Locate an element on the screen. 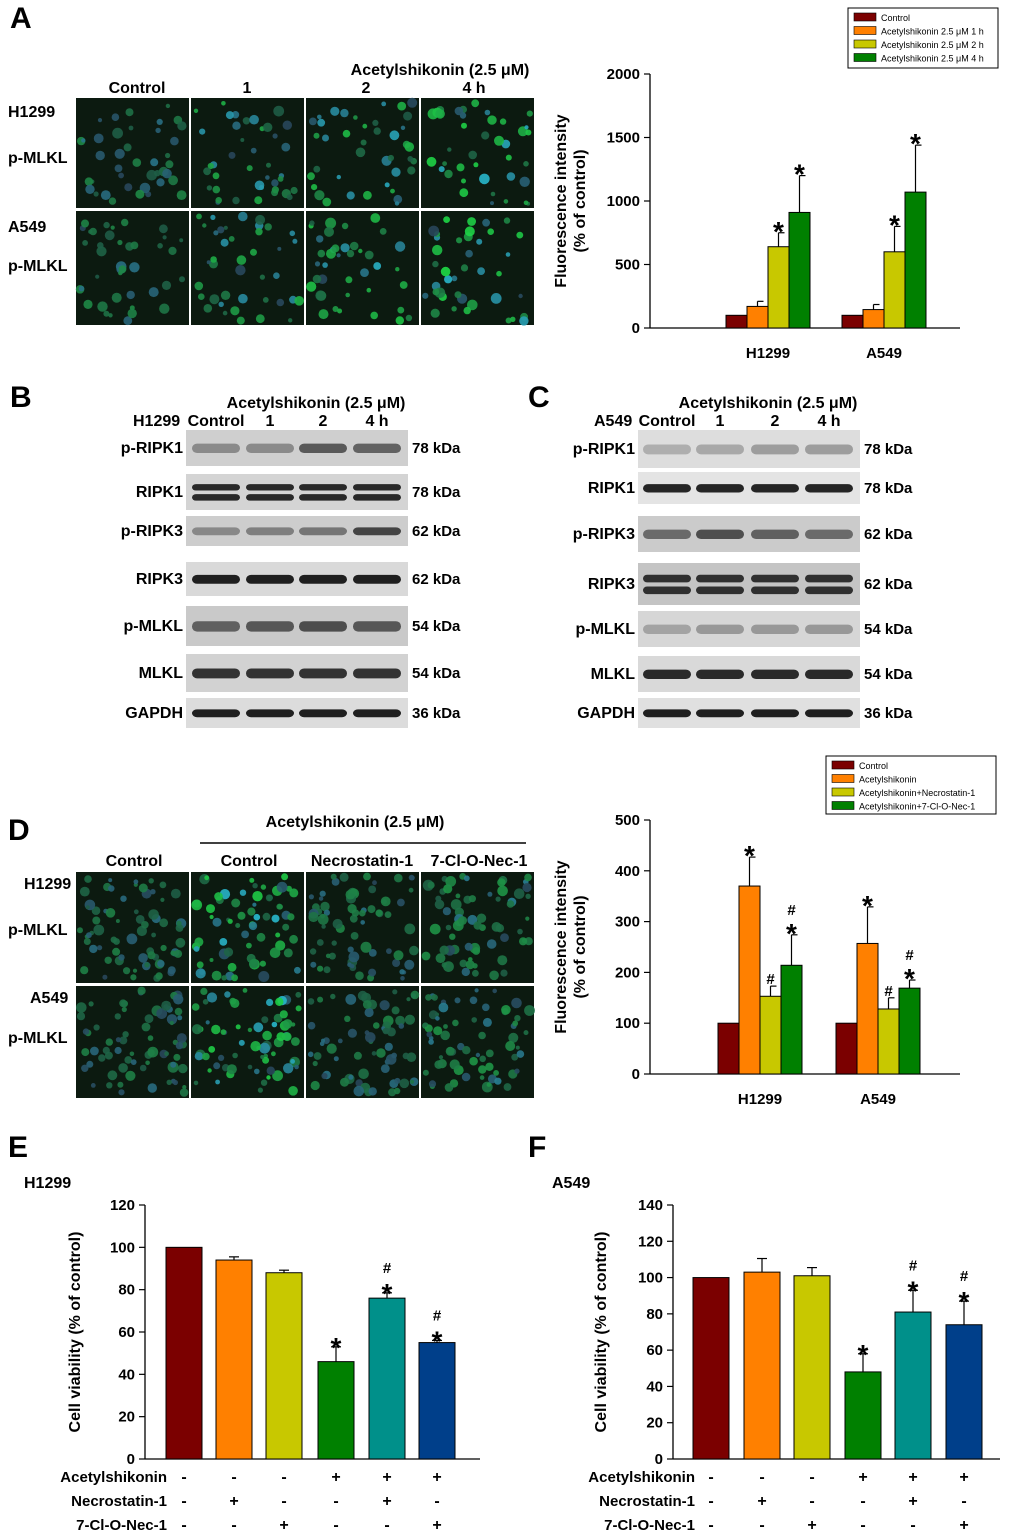 This screenshot has width=1020, height=1537. panel_b-blot-label-2: p-RIPK3 is located at coordinates (152, 531).